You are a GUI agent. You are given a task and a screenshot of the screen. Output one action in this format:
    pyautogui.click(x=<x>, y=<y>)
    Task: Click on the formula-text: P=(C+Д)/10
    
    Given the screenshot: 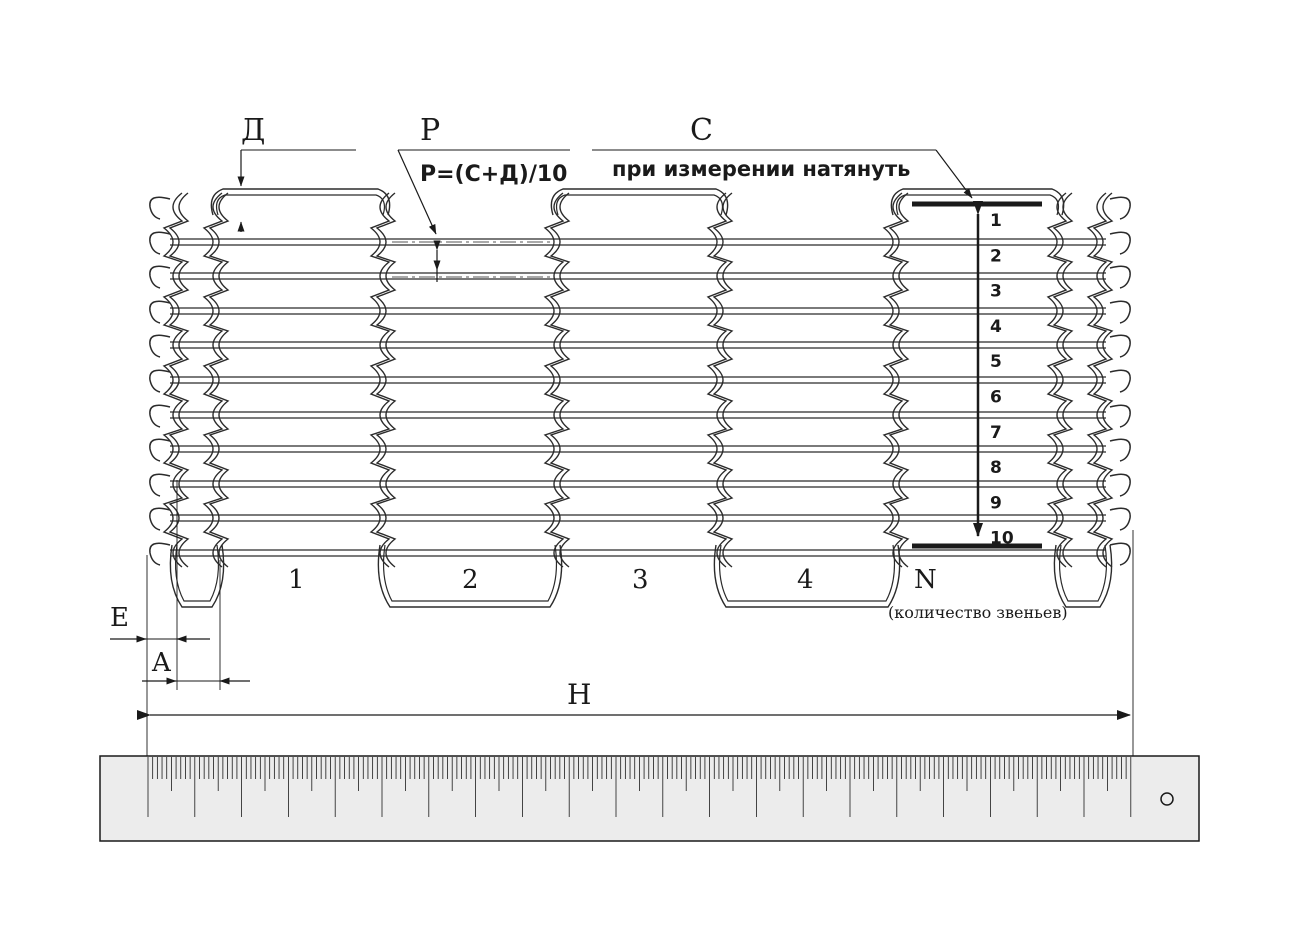 What is the action you would take?
    pyautogui.click(x=494, y=174)
    